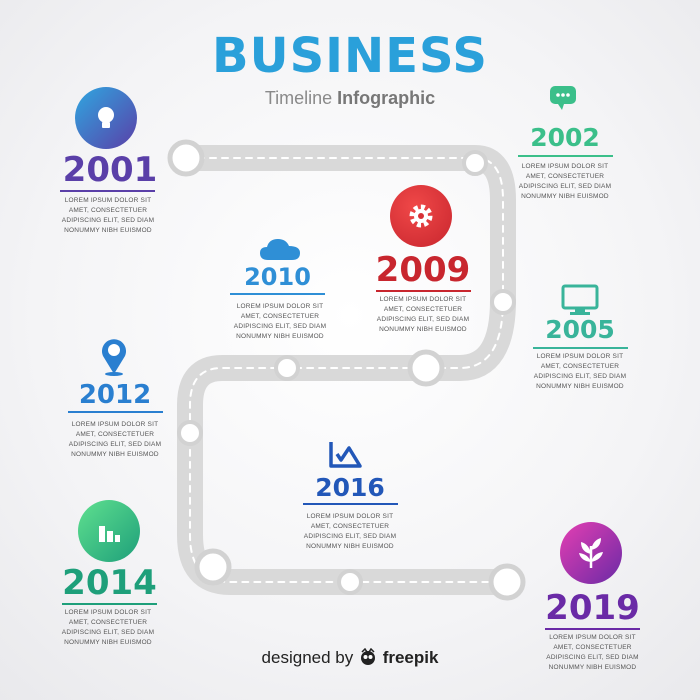 The height and width of the screenshot is (700, 700). Describe the element at coordinates (190, 433) in the screenshot. I see `road-node-2012` at that location.